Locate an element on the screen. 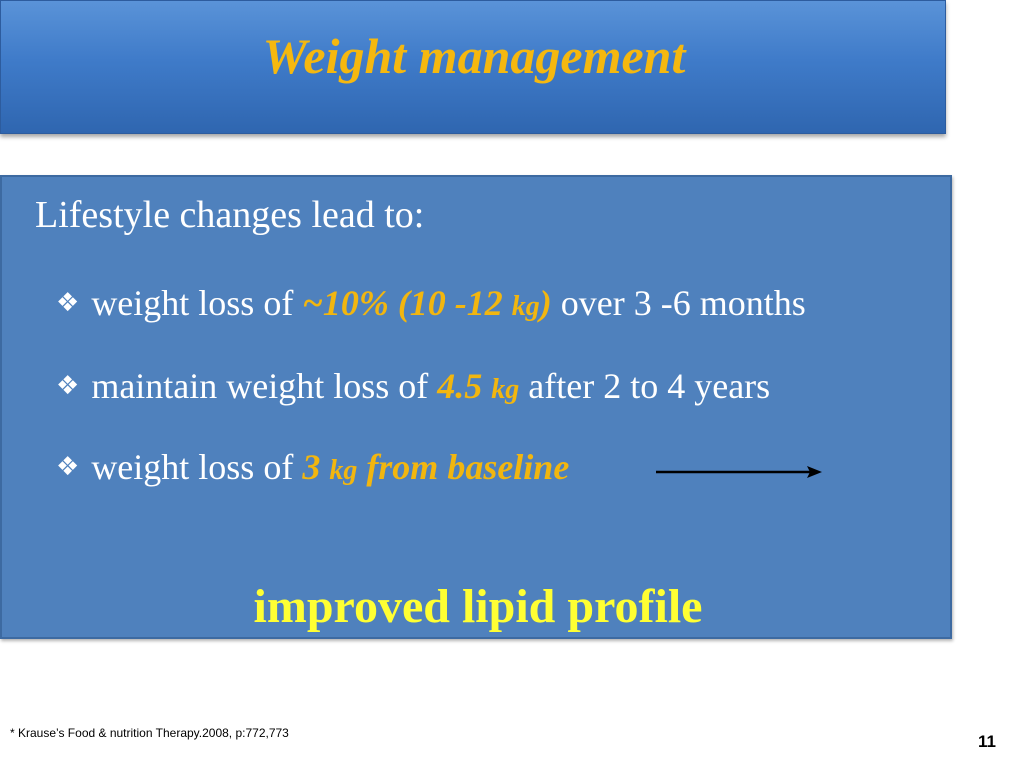 This screenshot has height=768, width=1024. bullet-1-prefix: weight loss of is located at coordinates (197, 303).